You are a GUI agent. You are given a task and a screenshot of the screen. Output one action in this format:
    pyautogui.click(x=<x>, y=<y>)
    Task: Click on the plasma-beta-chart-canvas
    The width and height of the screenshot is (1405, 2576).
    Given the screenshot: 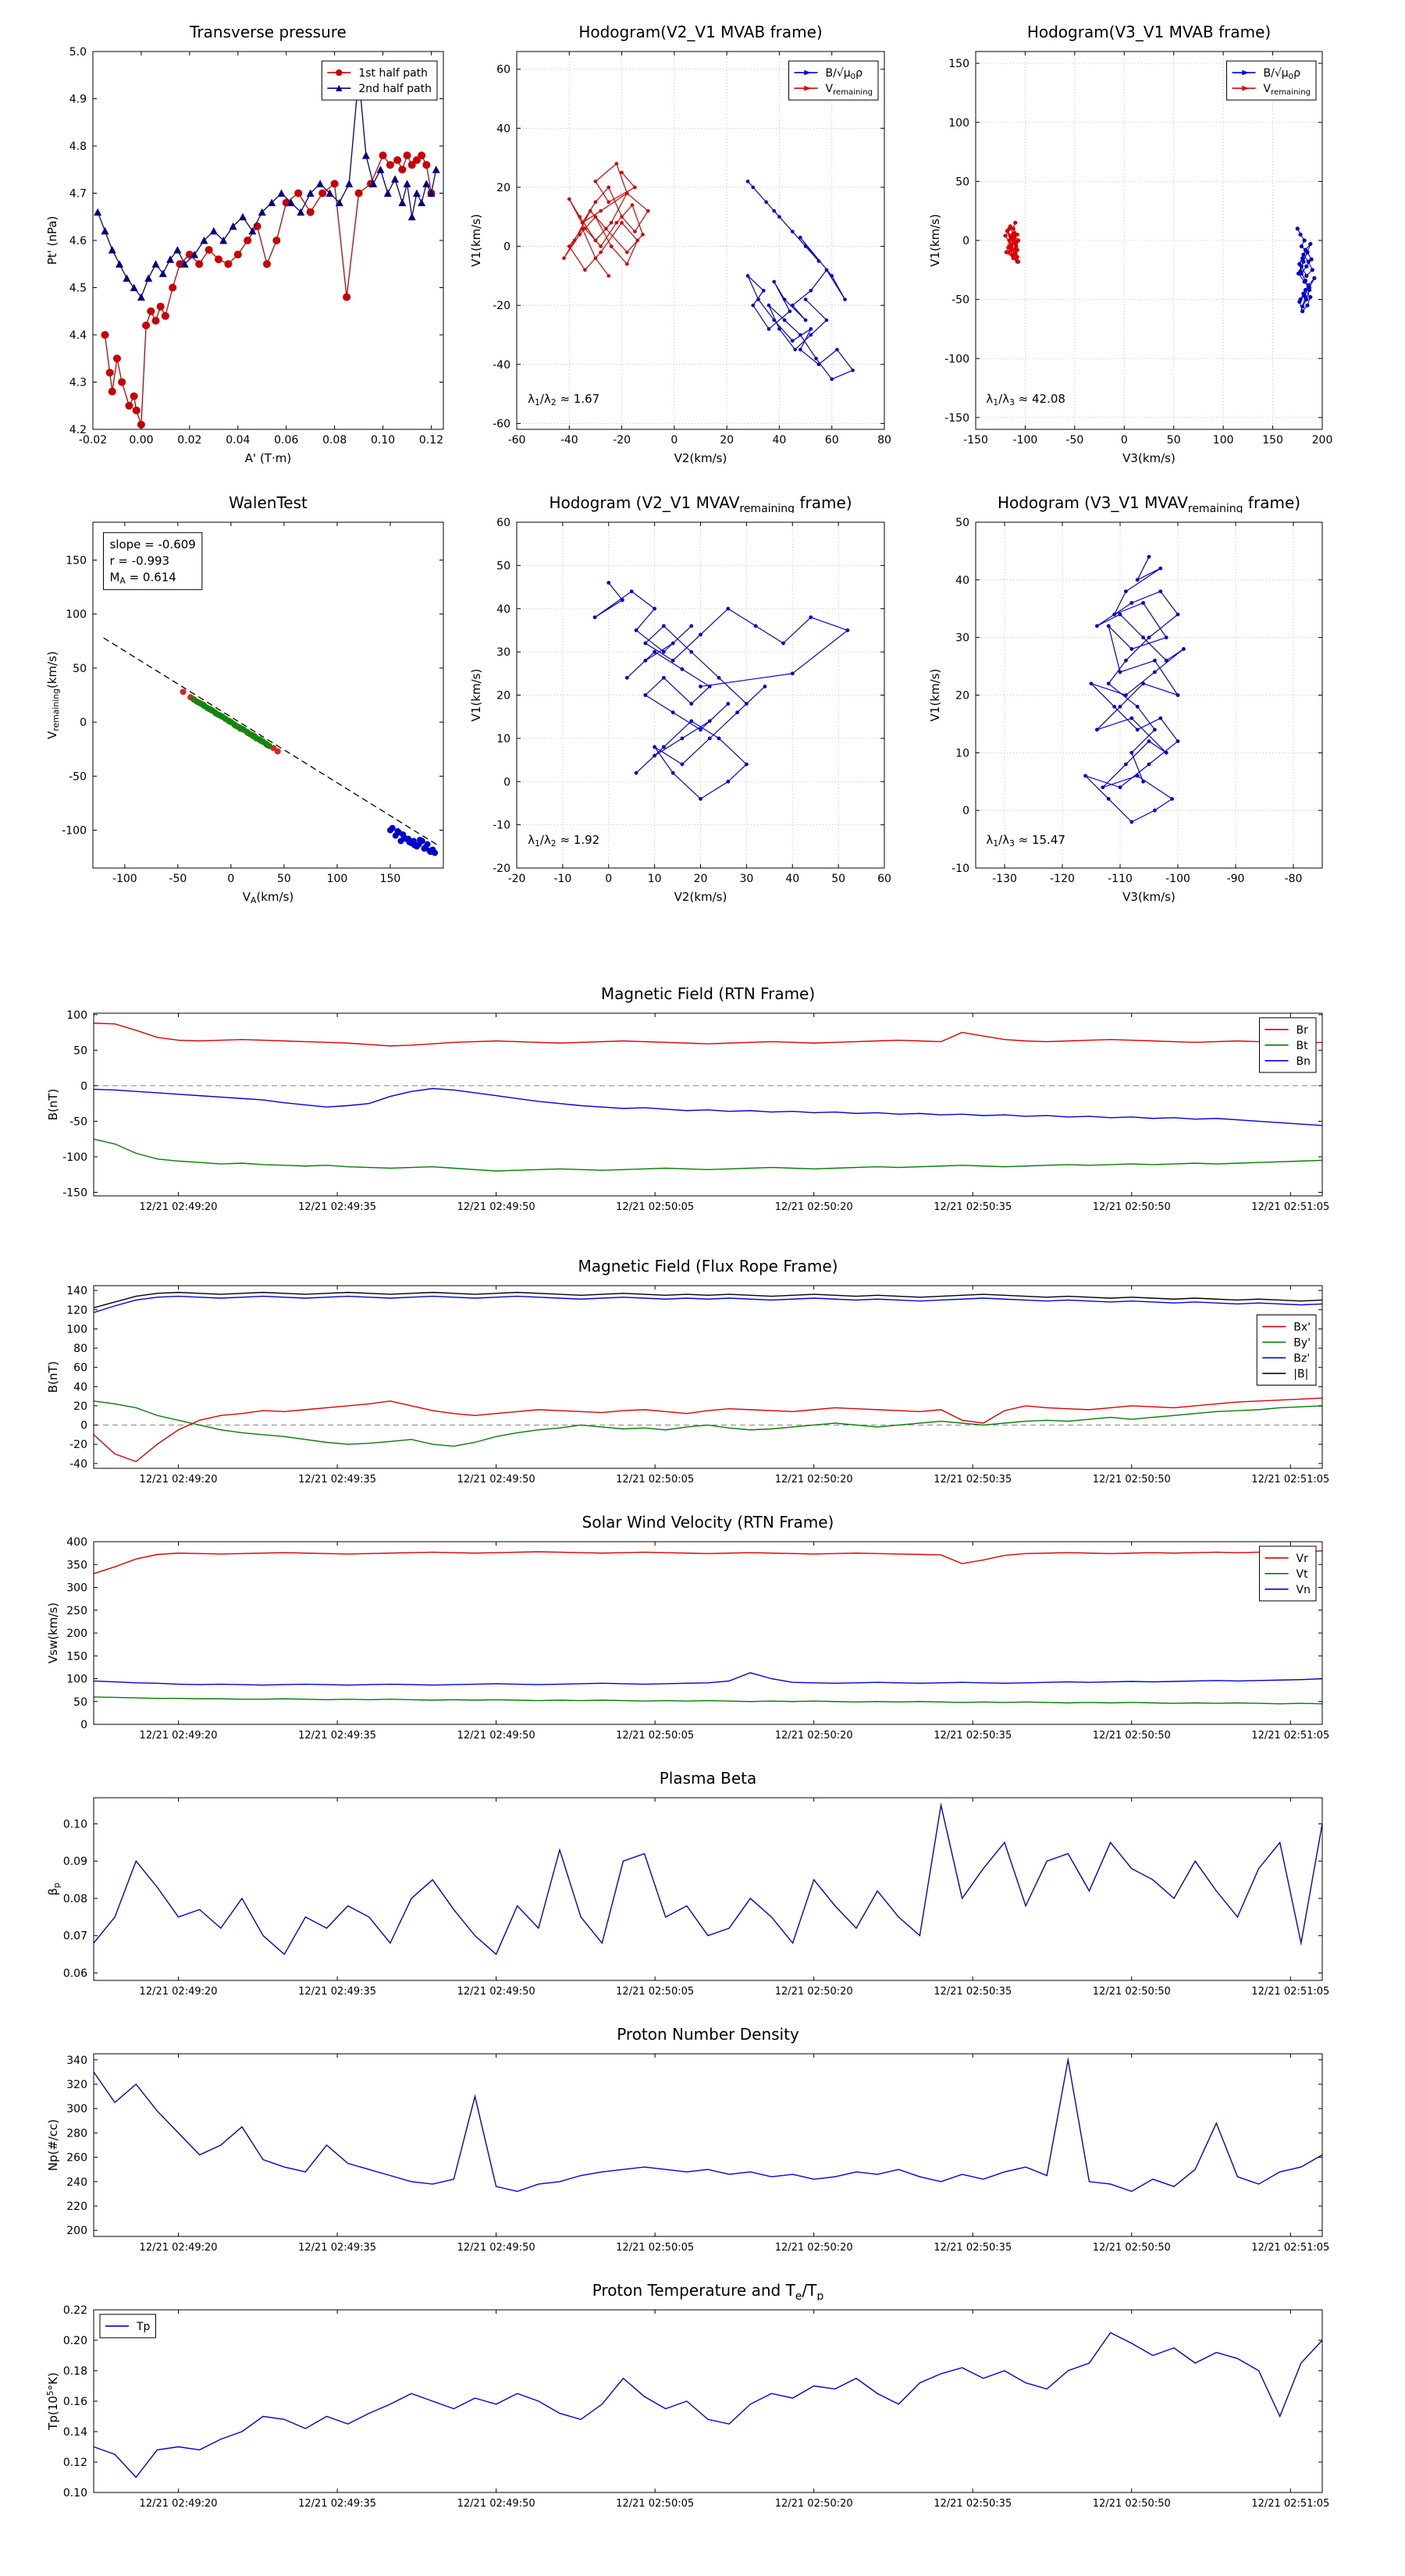 What is the action you would take?
    pyautogui.click(x=688, y=1902)
    